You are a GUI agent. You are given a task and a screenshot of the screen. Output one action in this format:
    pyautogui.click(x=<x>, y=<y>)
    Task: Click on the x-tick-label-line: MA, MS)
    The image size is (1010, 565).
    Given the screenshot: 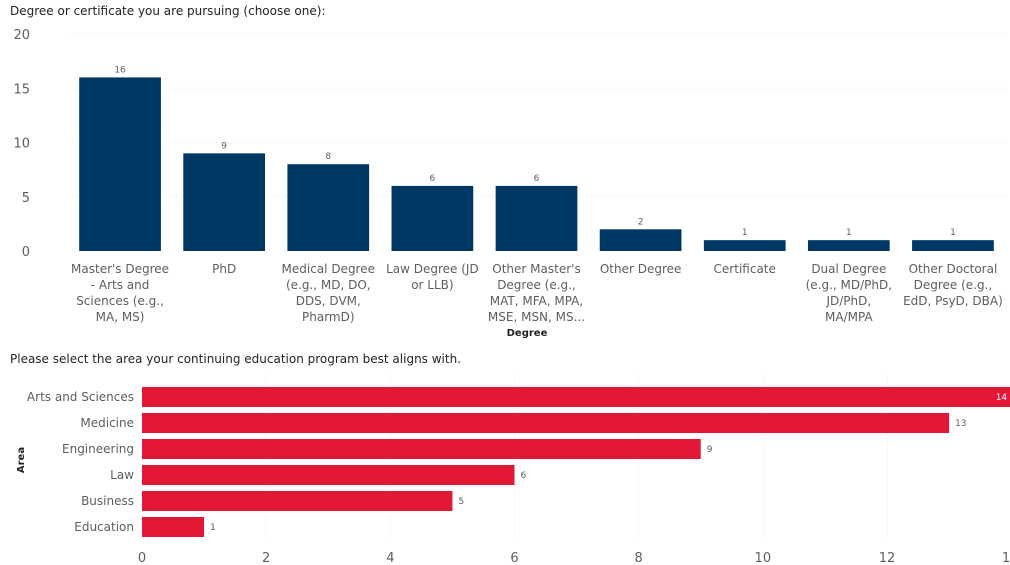 What is the action you would take?
    pyautogui.click(x=120, y=317)
    